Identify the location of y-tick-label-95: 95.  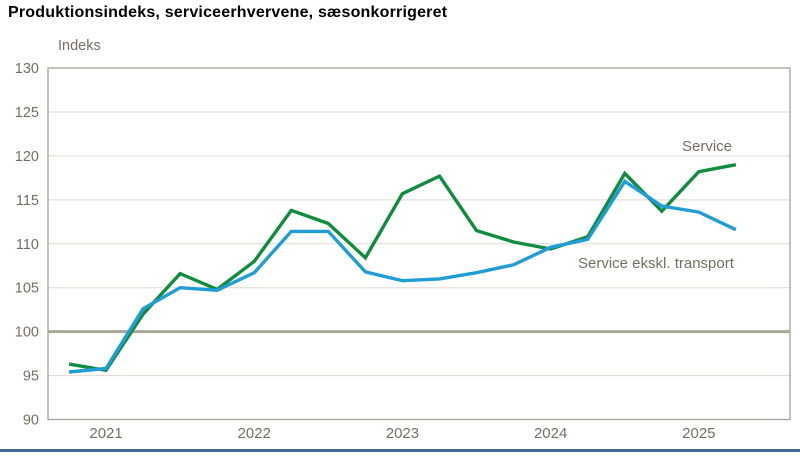
(31, 377).